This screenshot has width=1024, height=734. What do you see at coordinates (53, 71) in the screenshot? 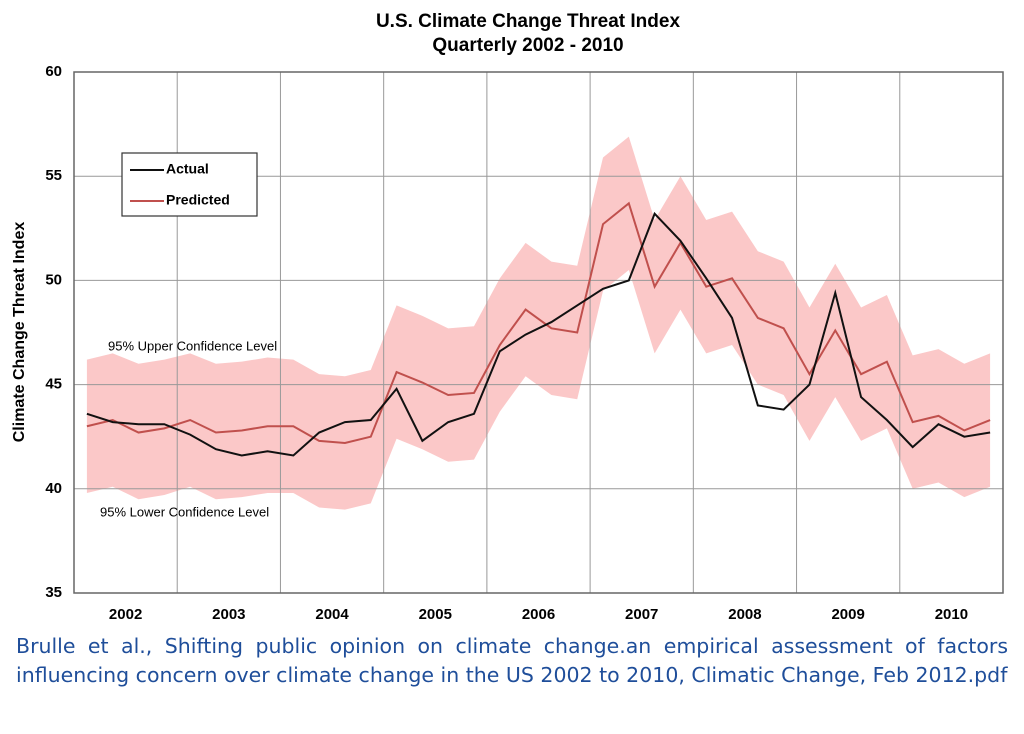
I see `y-tick-label: 60` at bounding box center [53, 71].